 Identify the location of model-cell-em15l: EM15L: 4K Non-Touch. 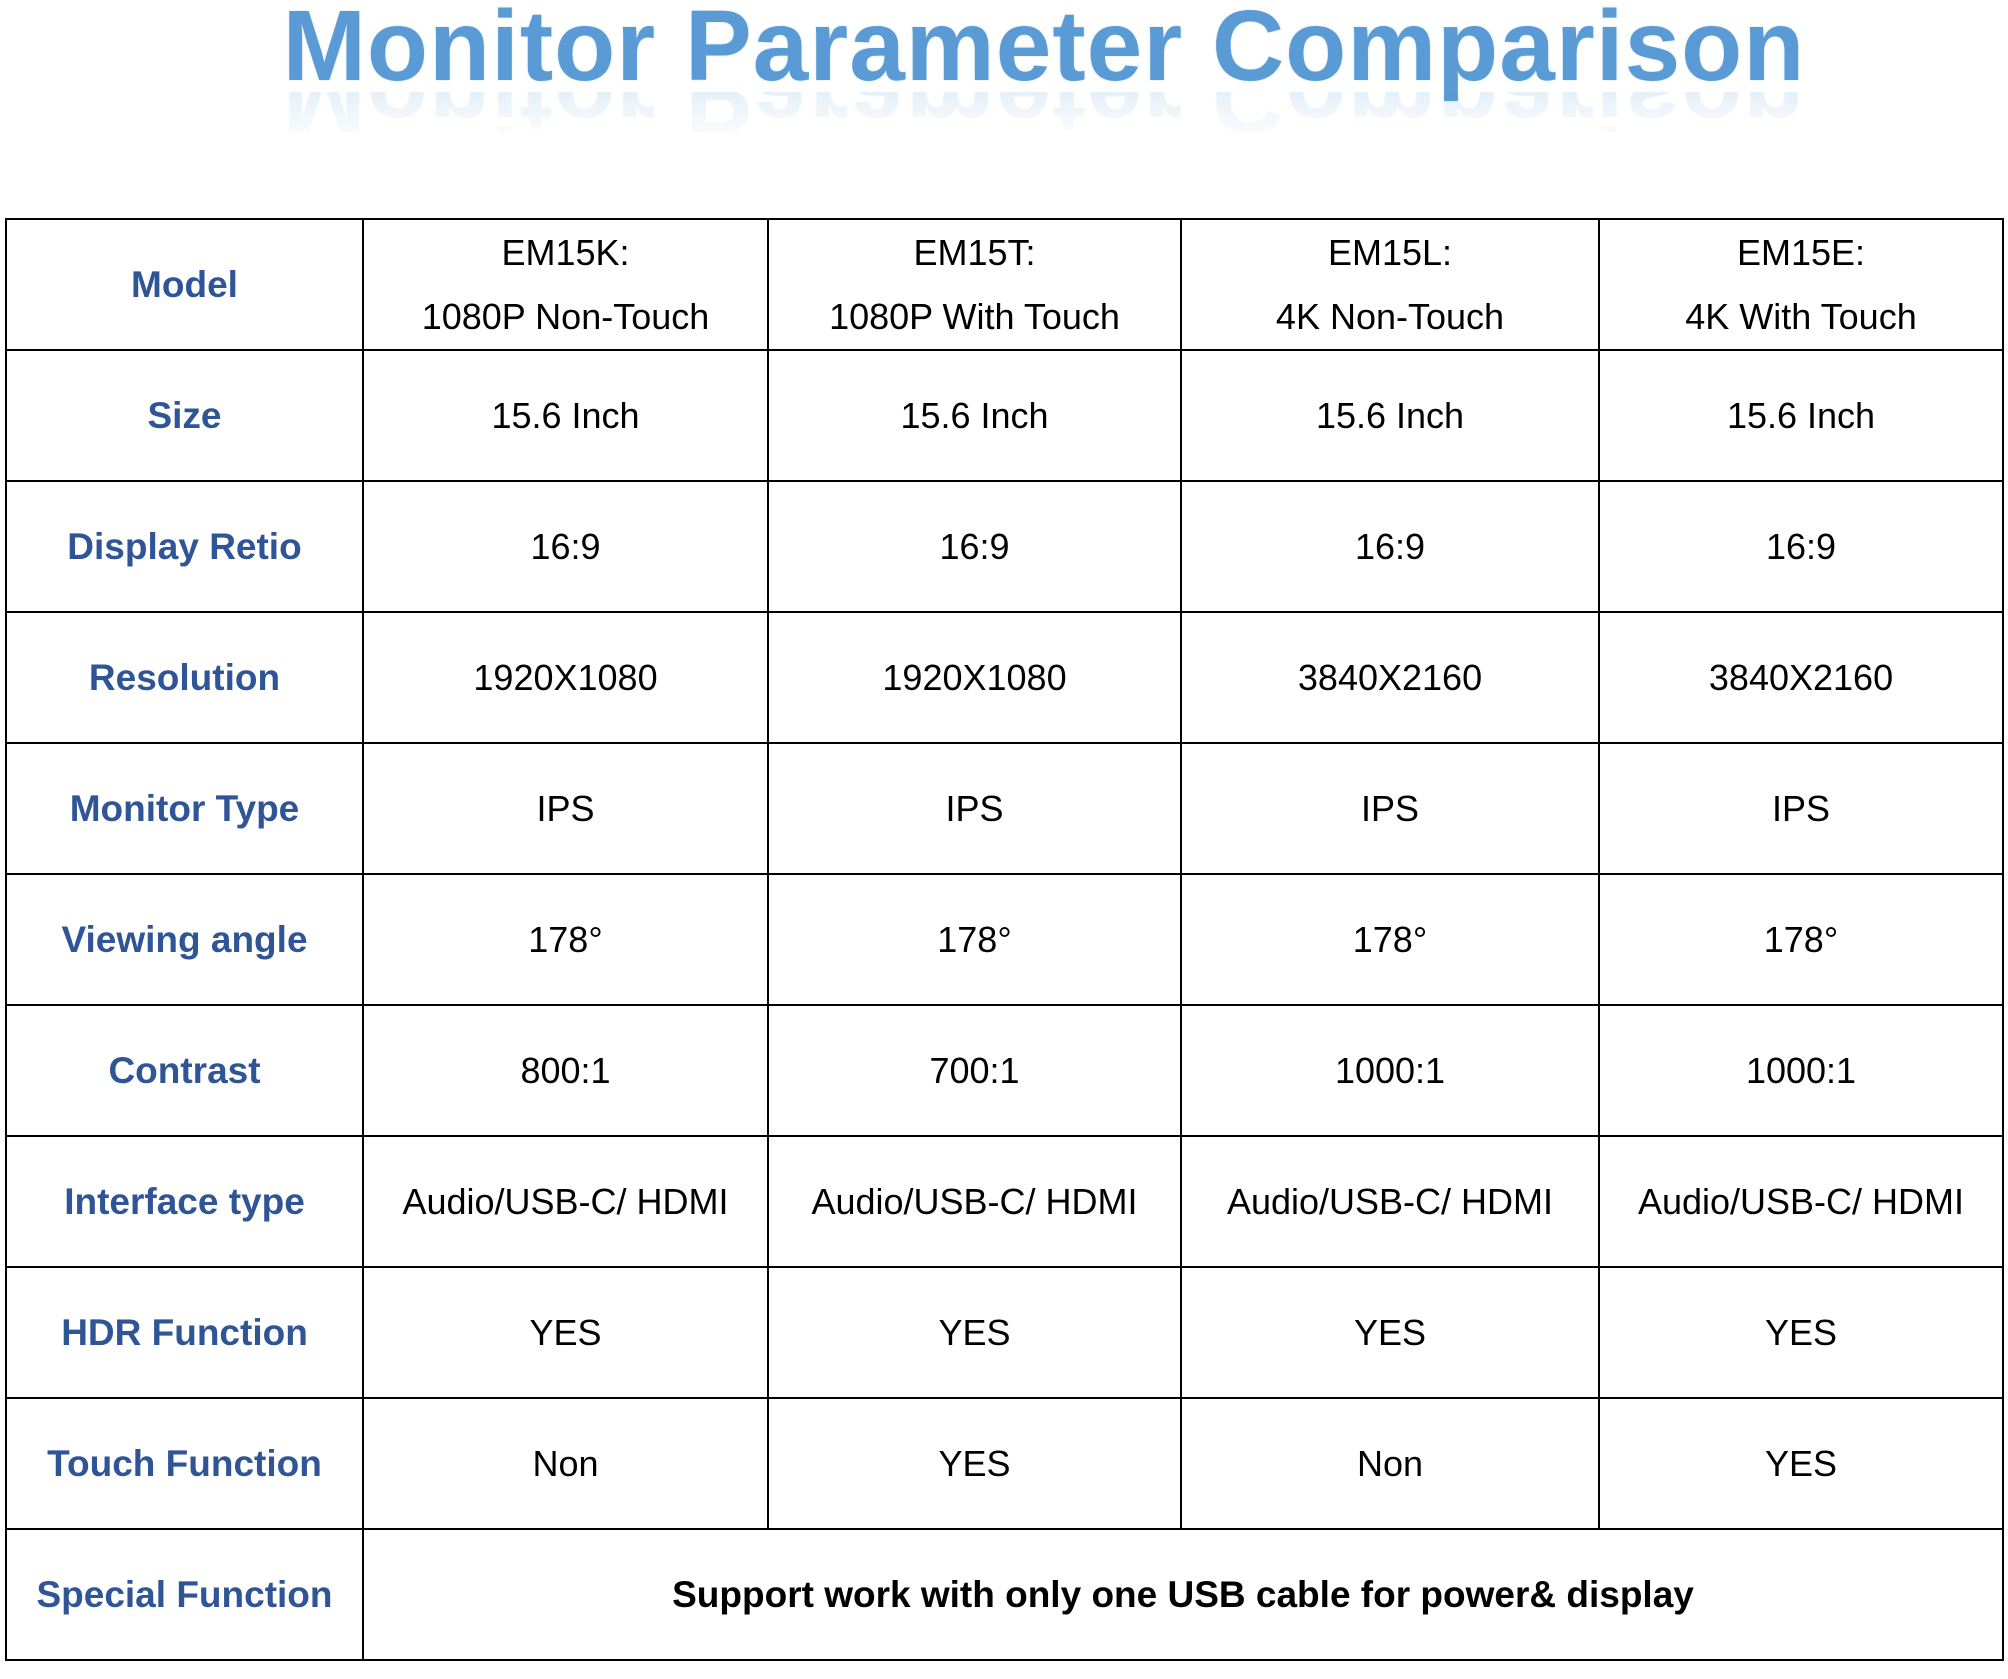
(1390, 284).